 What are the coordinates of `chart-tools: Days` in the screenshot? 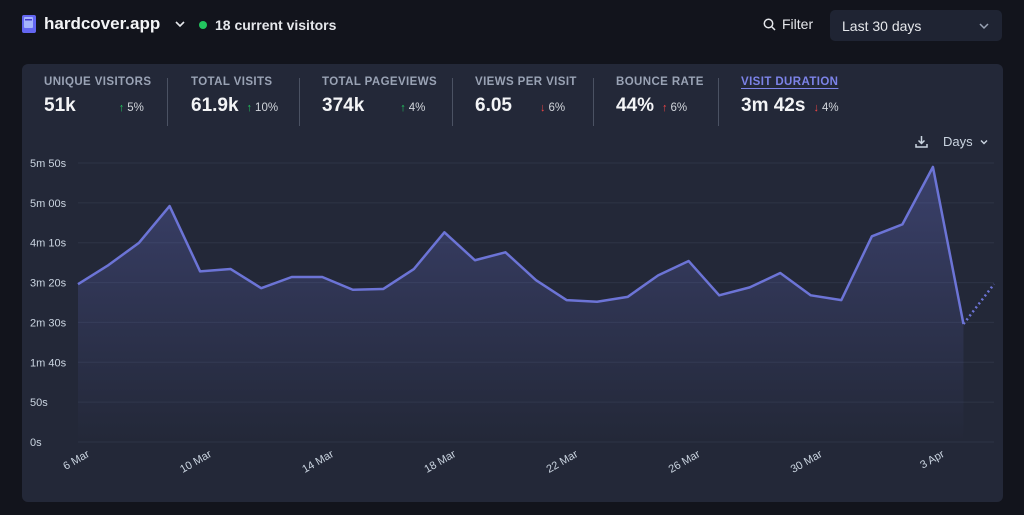 It's located at (951, 141).